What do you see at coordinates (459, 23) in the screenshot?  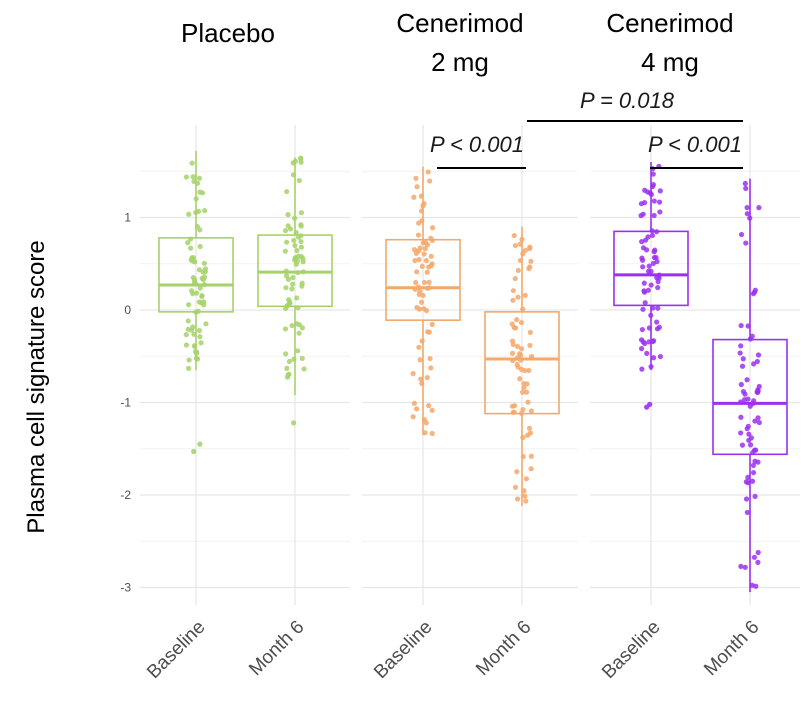 I see `panel-title: Cenerimod` at bounding box center [459, 23].